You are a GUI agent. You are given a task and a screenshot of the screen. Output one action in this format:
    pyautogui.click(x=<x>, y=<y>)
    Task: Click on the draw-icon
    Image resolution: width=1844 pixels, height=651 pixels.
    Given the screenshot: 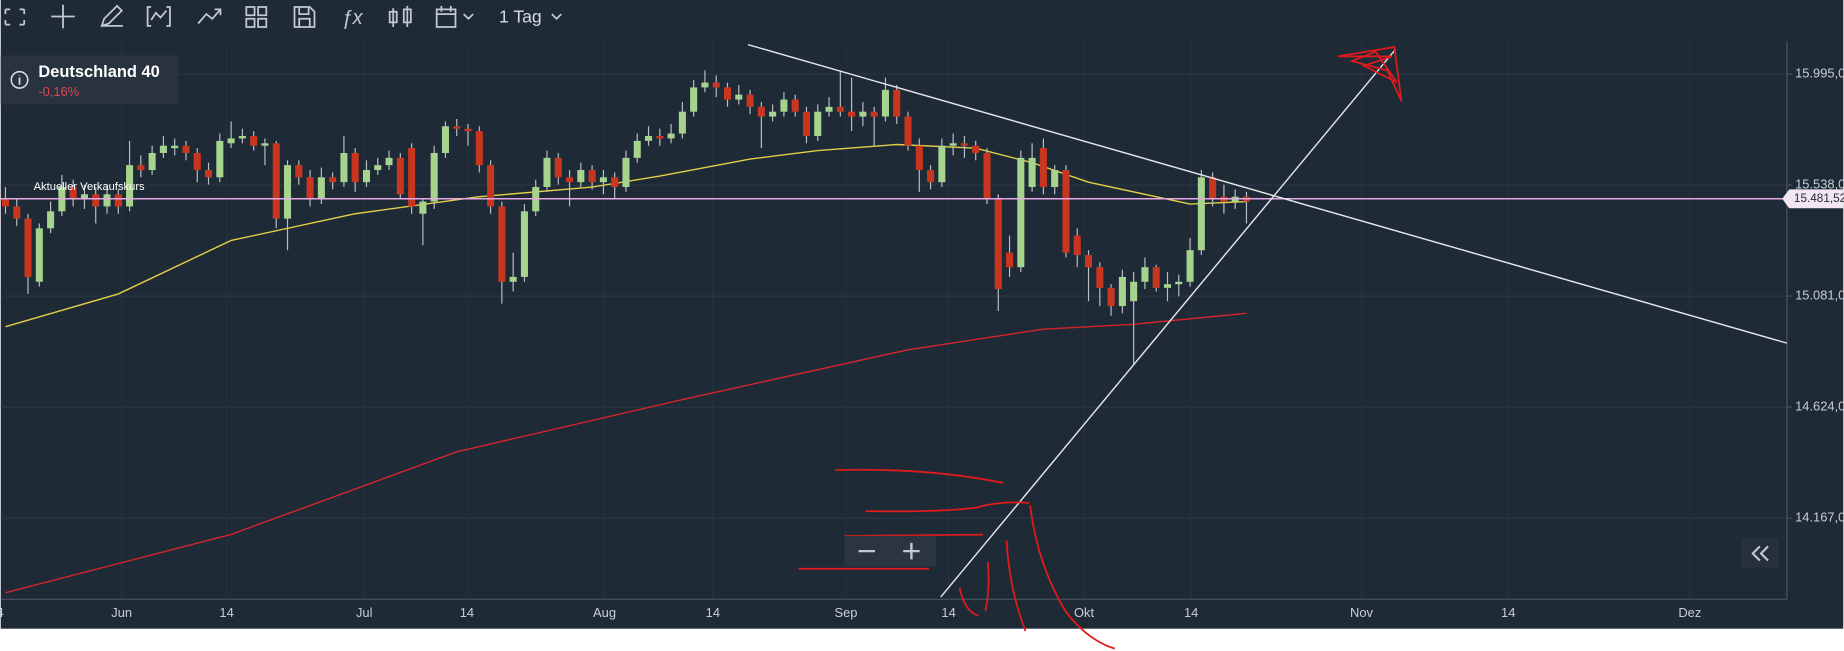 What is the action you would take?
    pyautogui.click(x=112, y=16)
    